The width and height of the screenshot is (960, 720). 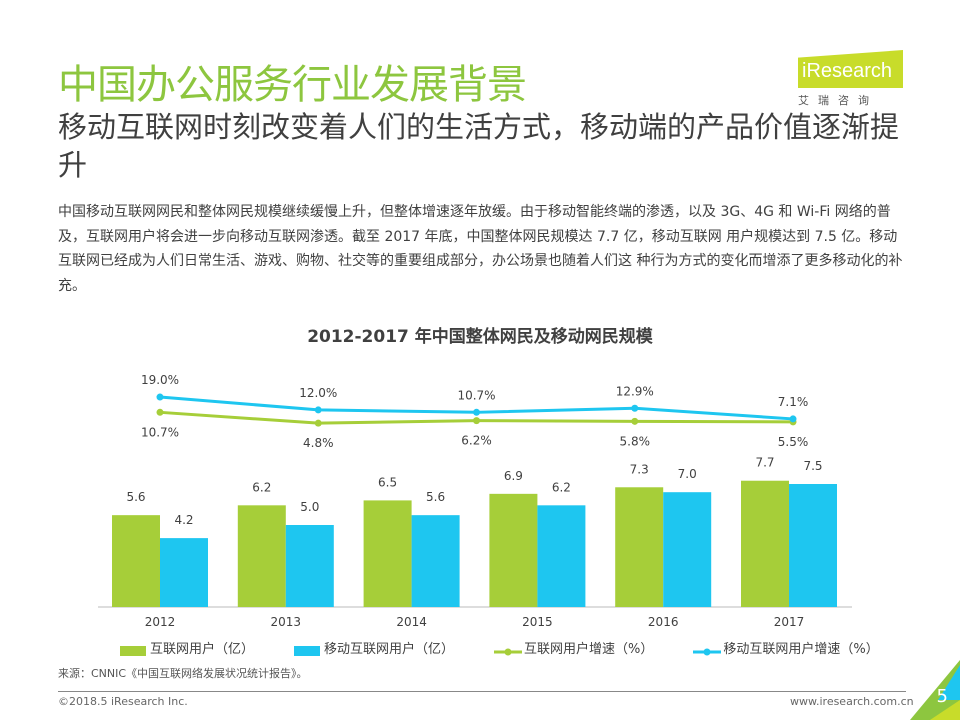 What do you see at coordinates (318, 393) in the screenshot?
I see `line-data-label: 12.0%` at bounding box center [318, 393].